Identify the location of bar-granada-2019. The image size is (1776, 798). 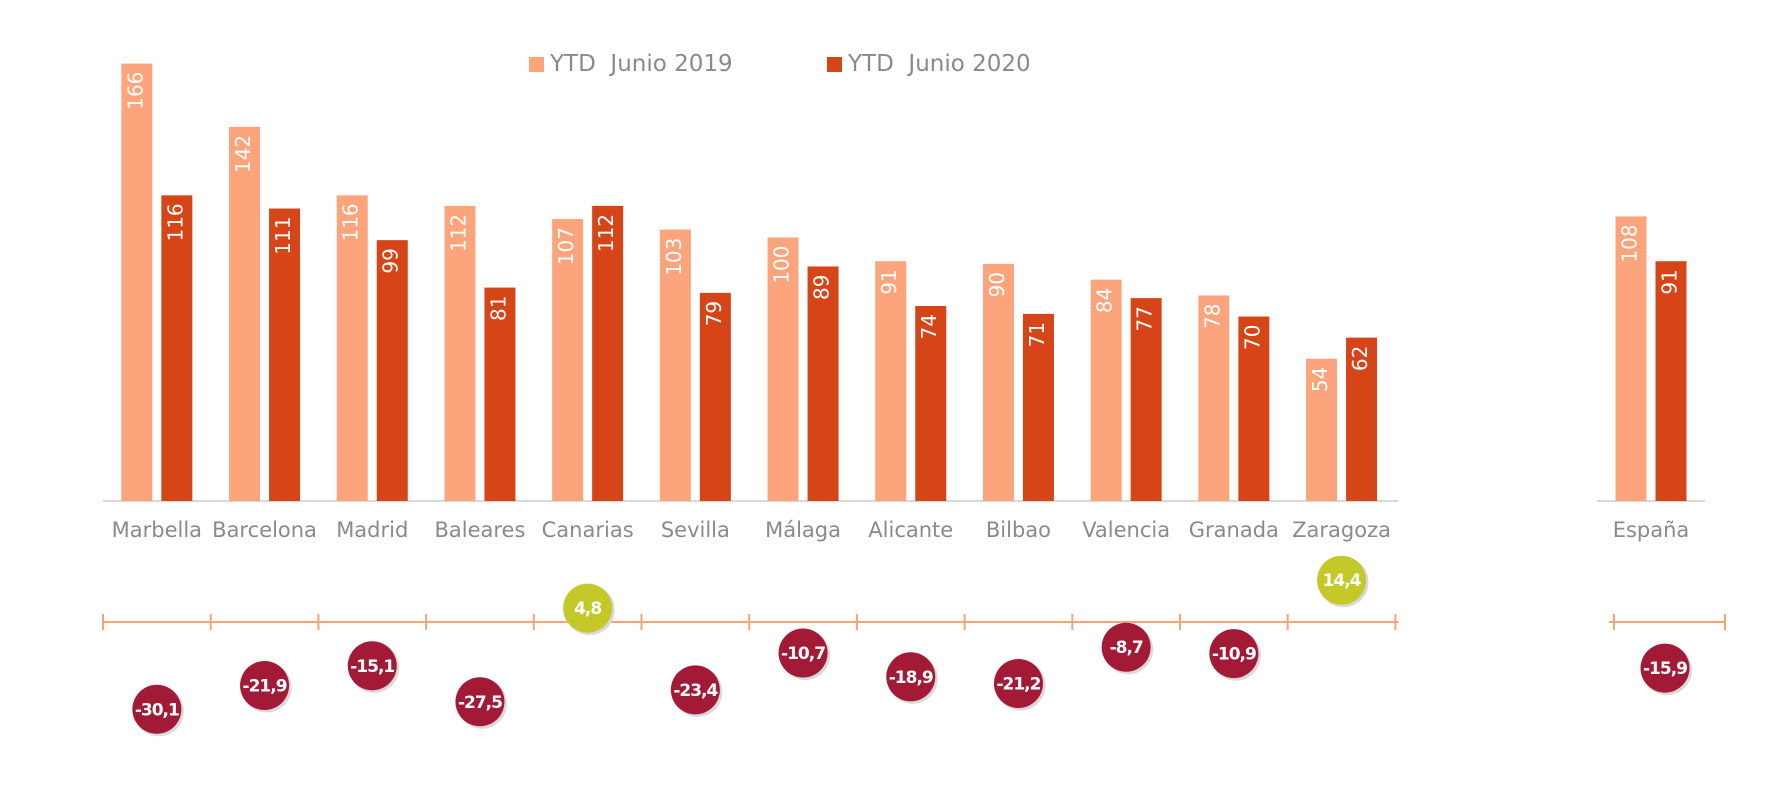
(1214, 398).